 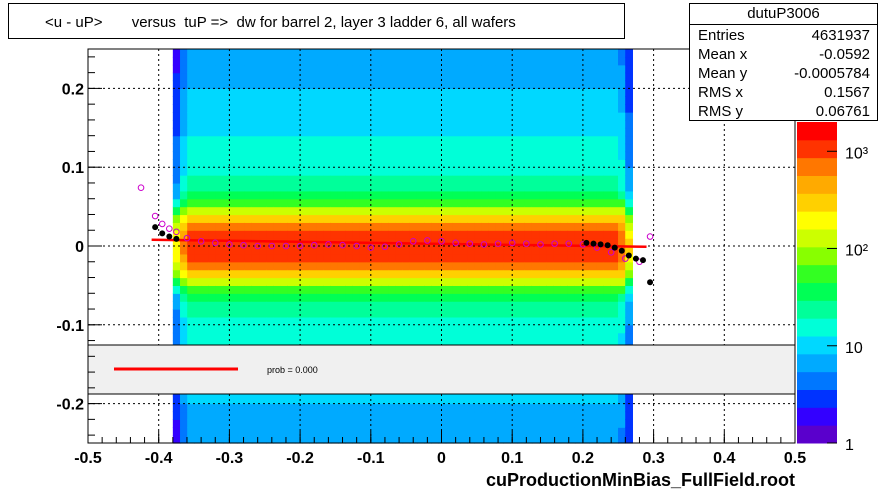 What do you see at coordinates (783, 14) in the screenshot?
I see `stats-histogram-name: dutuP3006` at bounding box center [783, 14].